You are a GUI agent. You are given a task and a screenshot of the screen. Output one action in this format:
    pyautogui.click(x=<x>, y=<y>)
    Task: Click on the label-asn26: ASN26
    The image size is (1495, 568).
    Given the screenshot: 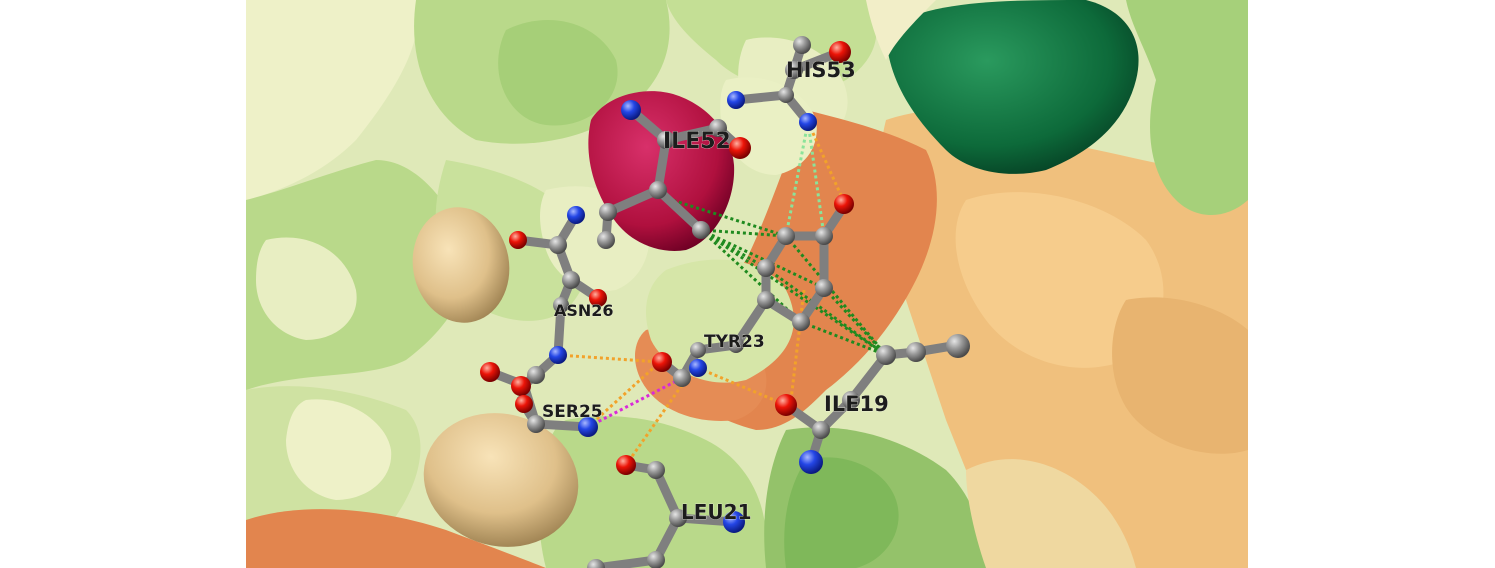 What is the action you would take?
    pyautogui.click(x=584, y=310)
    